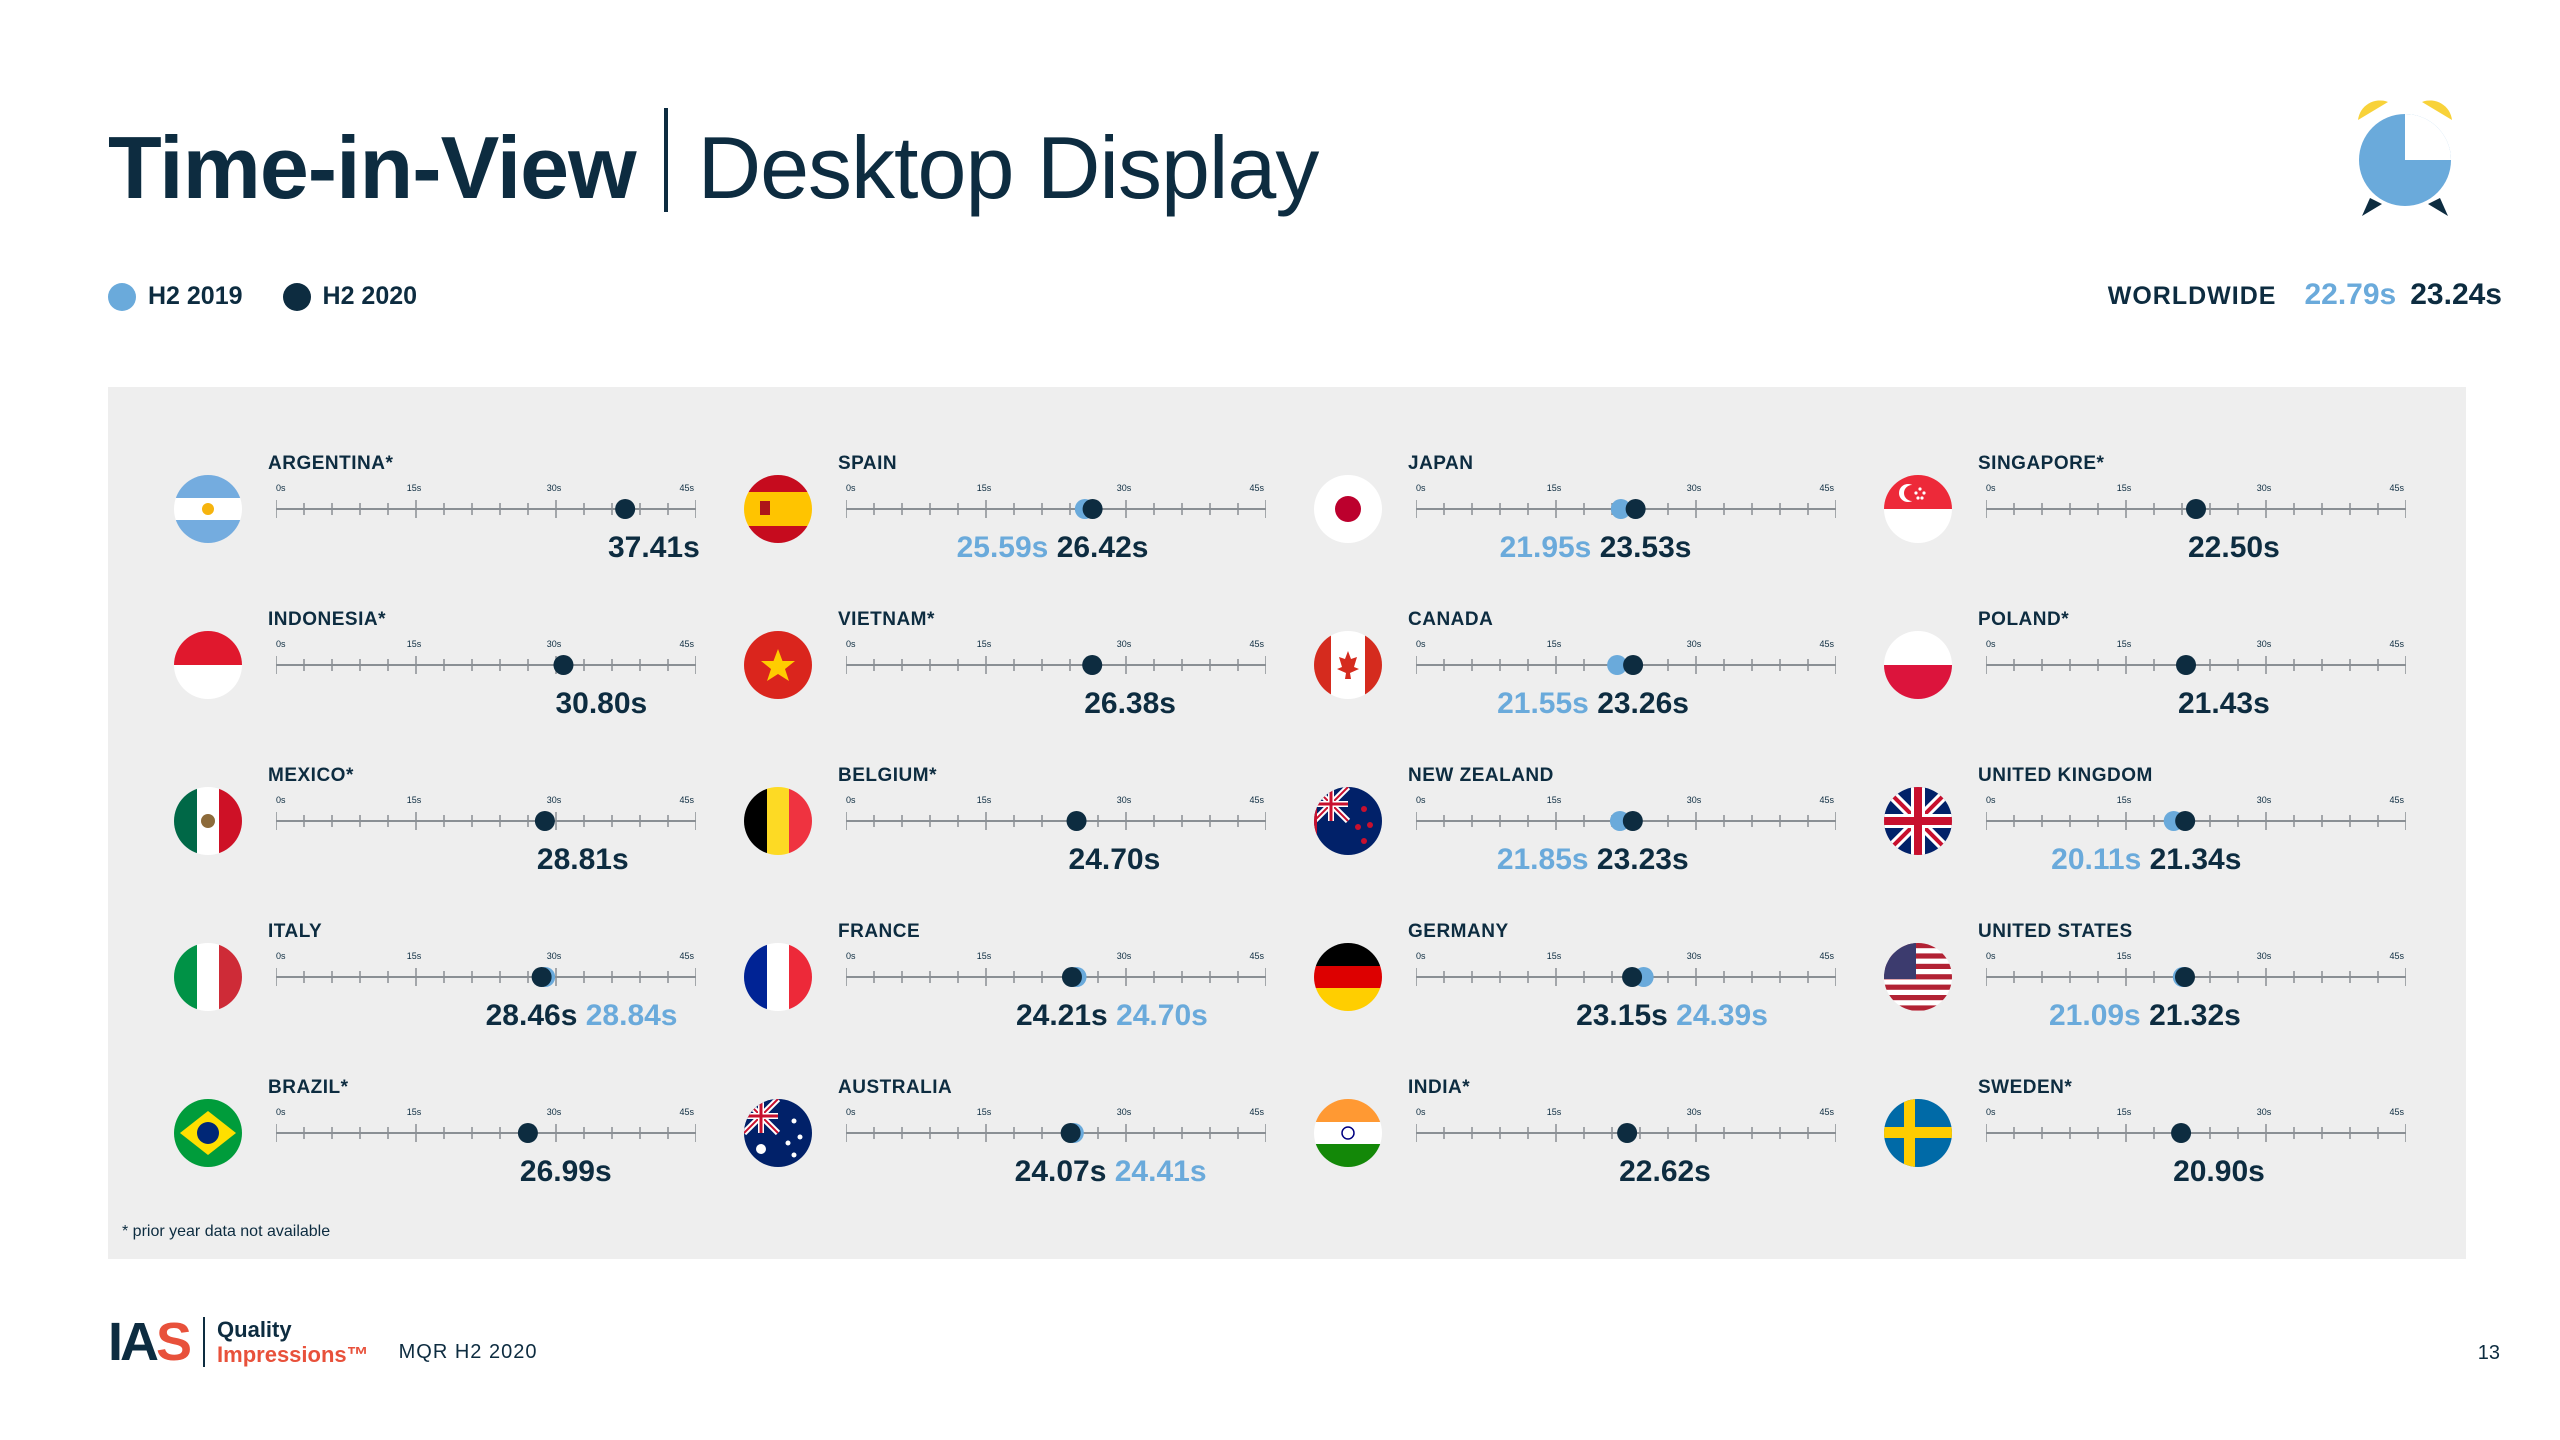 The image size is (2560, 1440). Describe the element at coordinates (886, 619) in the screenshot. I see `country-name: VIETNAM*` at that location.